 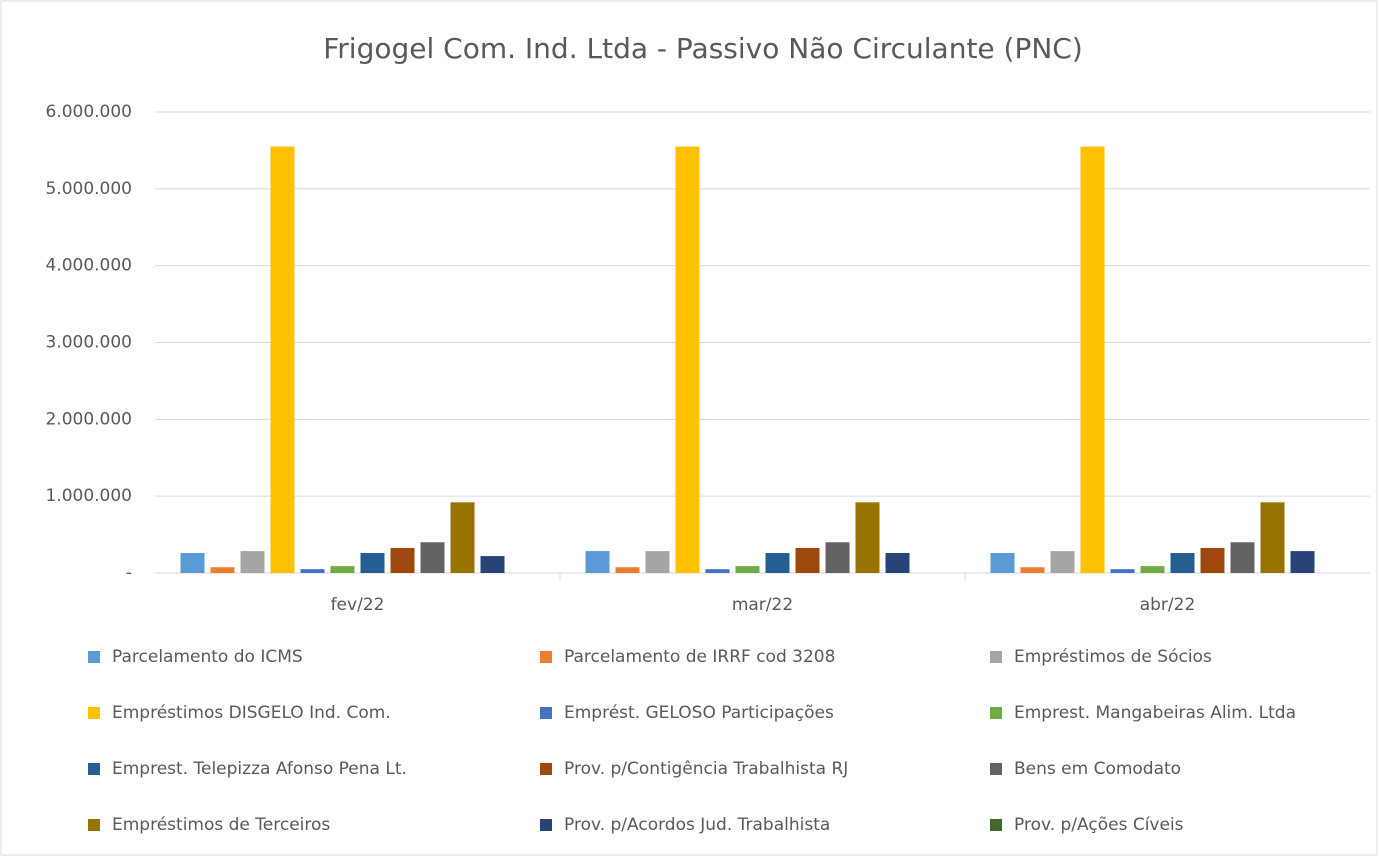 I want to click on legend-label: Empréstimos de Sócios, so click(x=1113, y=657).